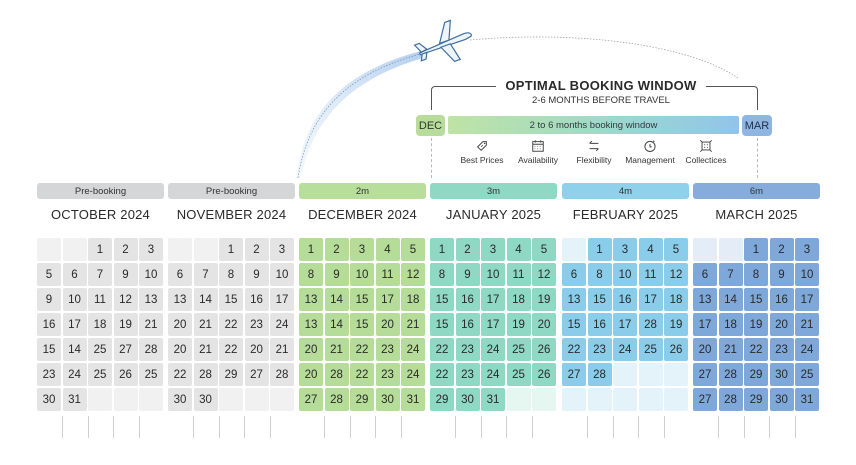 This screenshot has width=856, height=465. What do you see at coordinates (205, 299) in the screenshot?
I see `day-cell: 14` at bounding box center [205, 299].